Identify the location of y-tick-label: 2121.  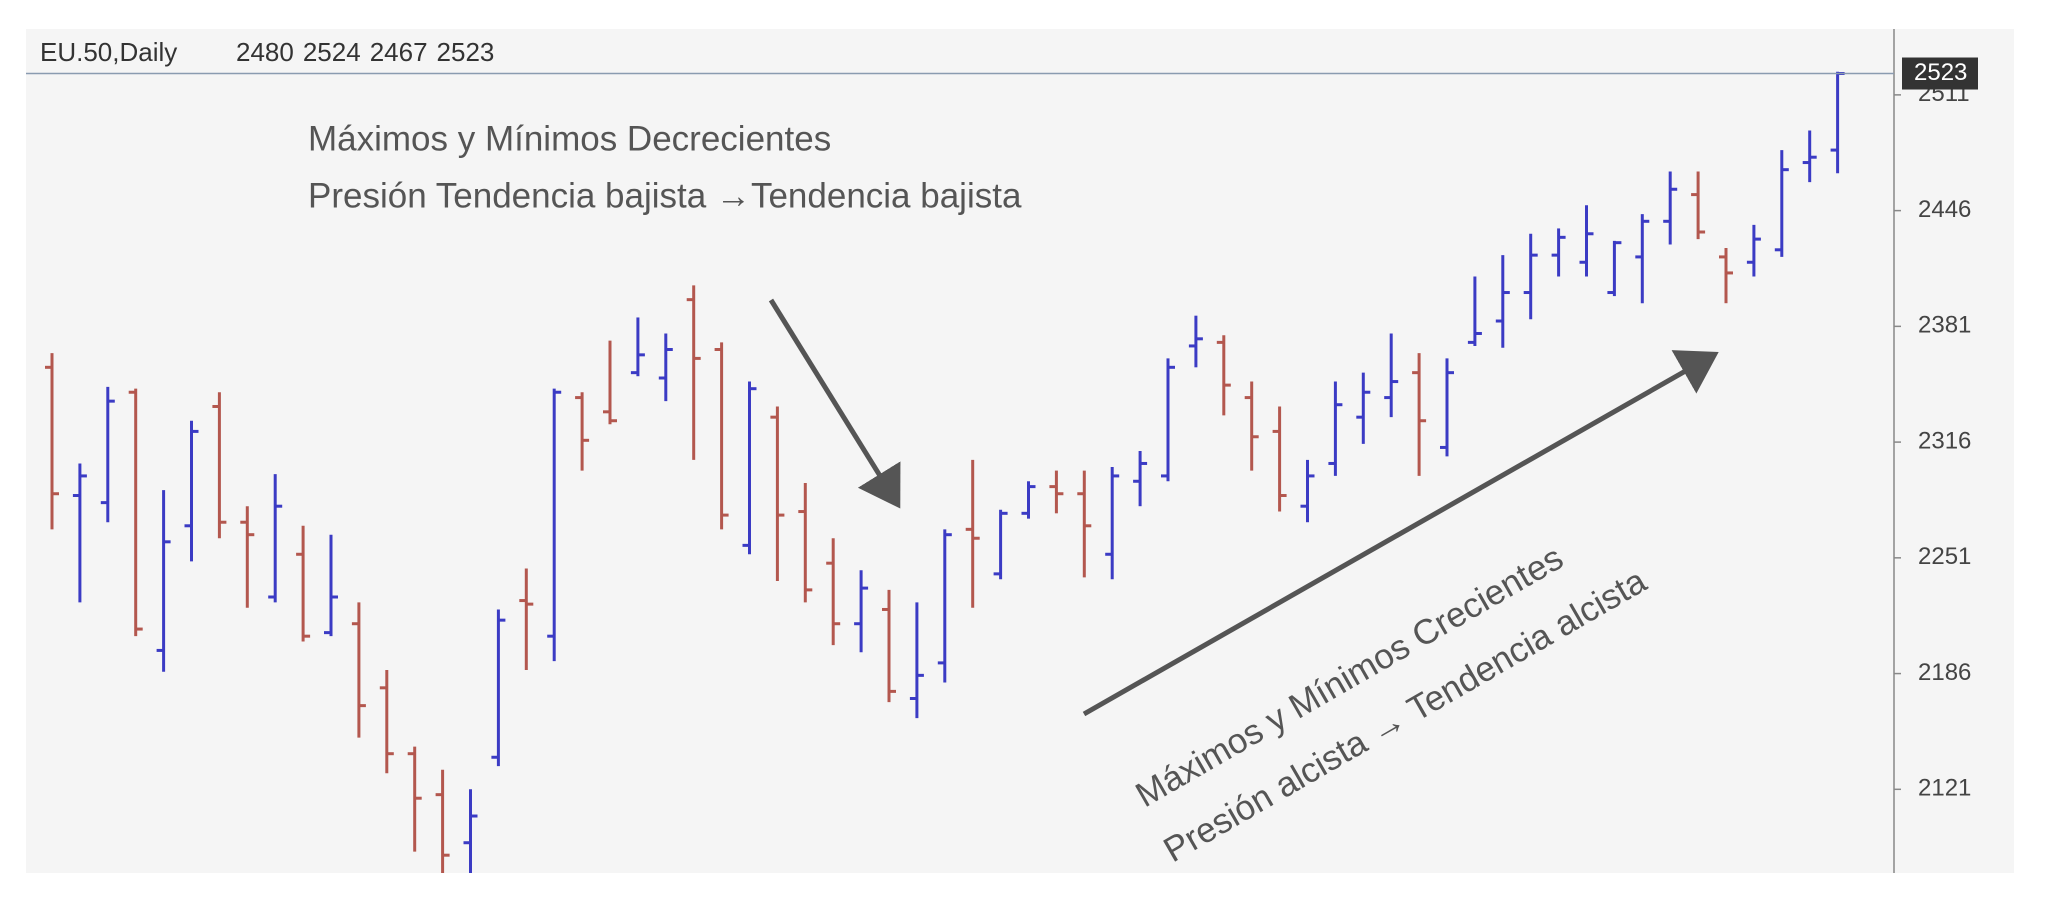
(1944, 788).